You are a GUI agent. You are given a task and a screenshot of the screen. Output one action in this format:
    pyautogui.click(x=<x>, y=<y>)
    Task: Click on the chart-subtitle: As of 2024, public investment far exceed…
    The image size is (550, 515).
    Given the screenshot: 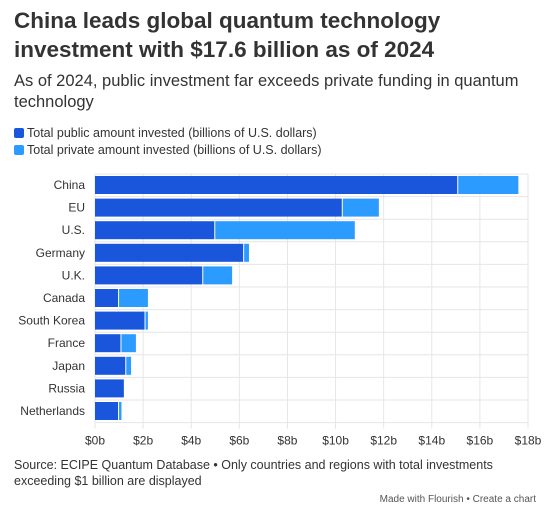 What is the action you would take?
    pyautogui.click(x=266, y=91)
    